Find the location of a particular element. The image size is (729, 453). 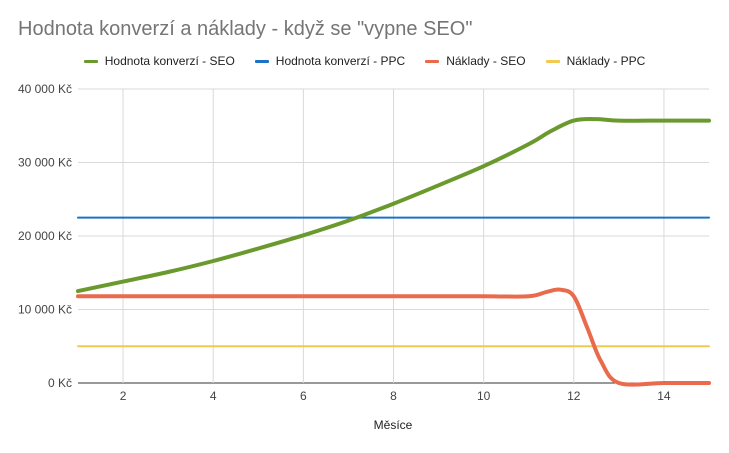

x-tick-label: 4 is located at coordinates (213, 396).